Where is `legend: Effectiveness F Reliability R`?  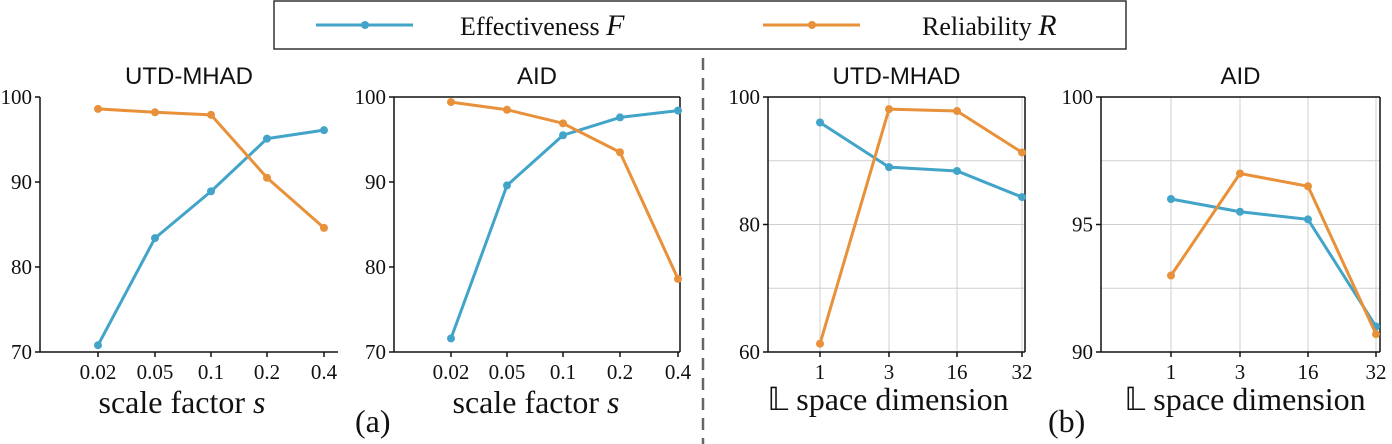
legend: Effectiveness F Reliability R is located at coordinates (700, 25).